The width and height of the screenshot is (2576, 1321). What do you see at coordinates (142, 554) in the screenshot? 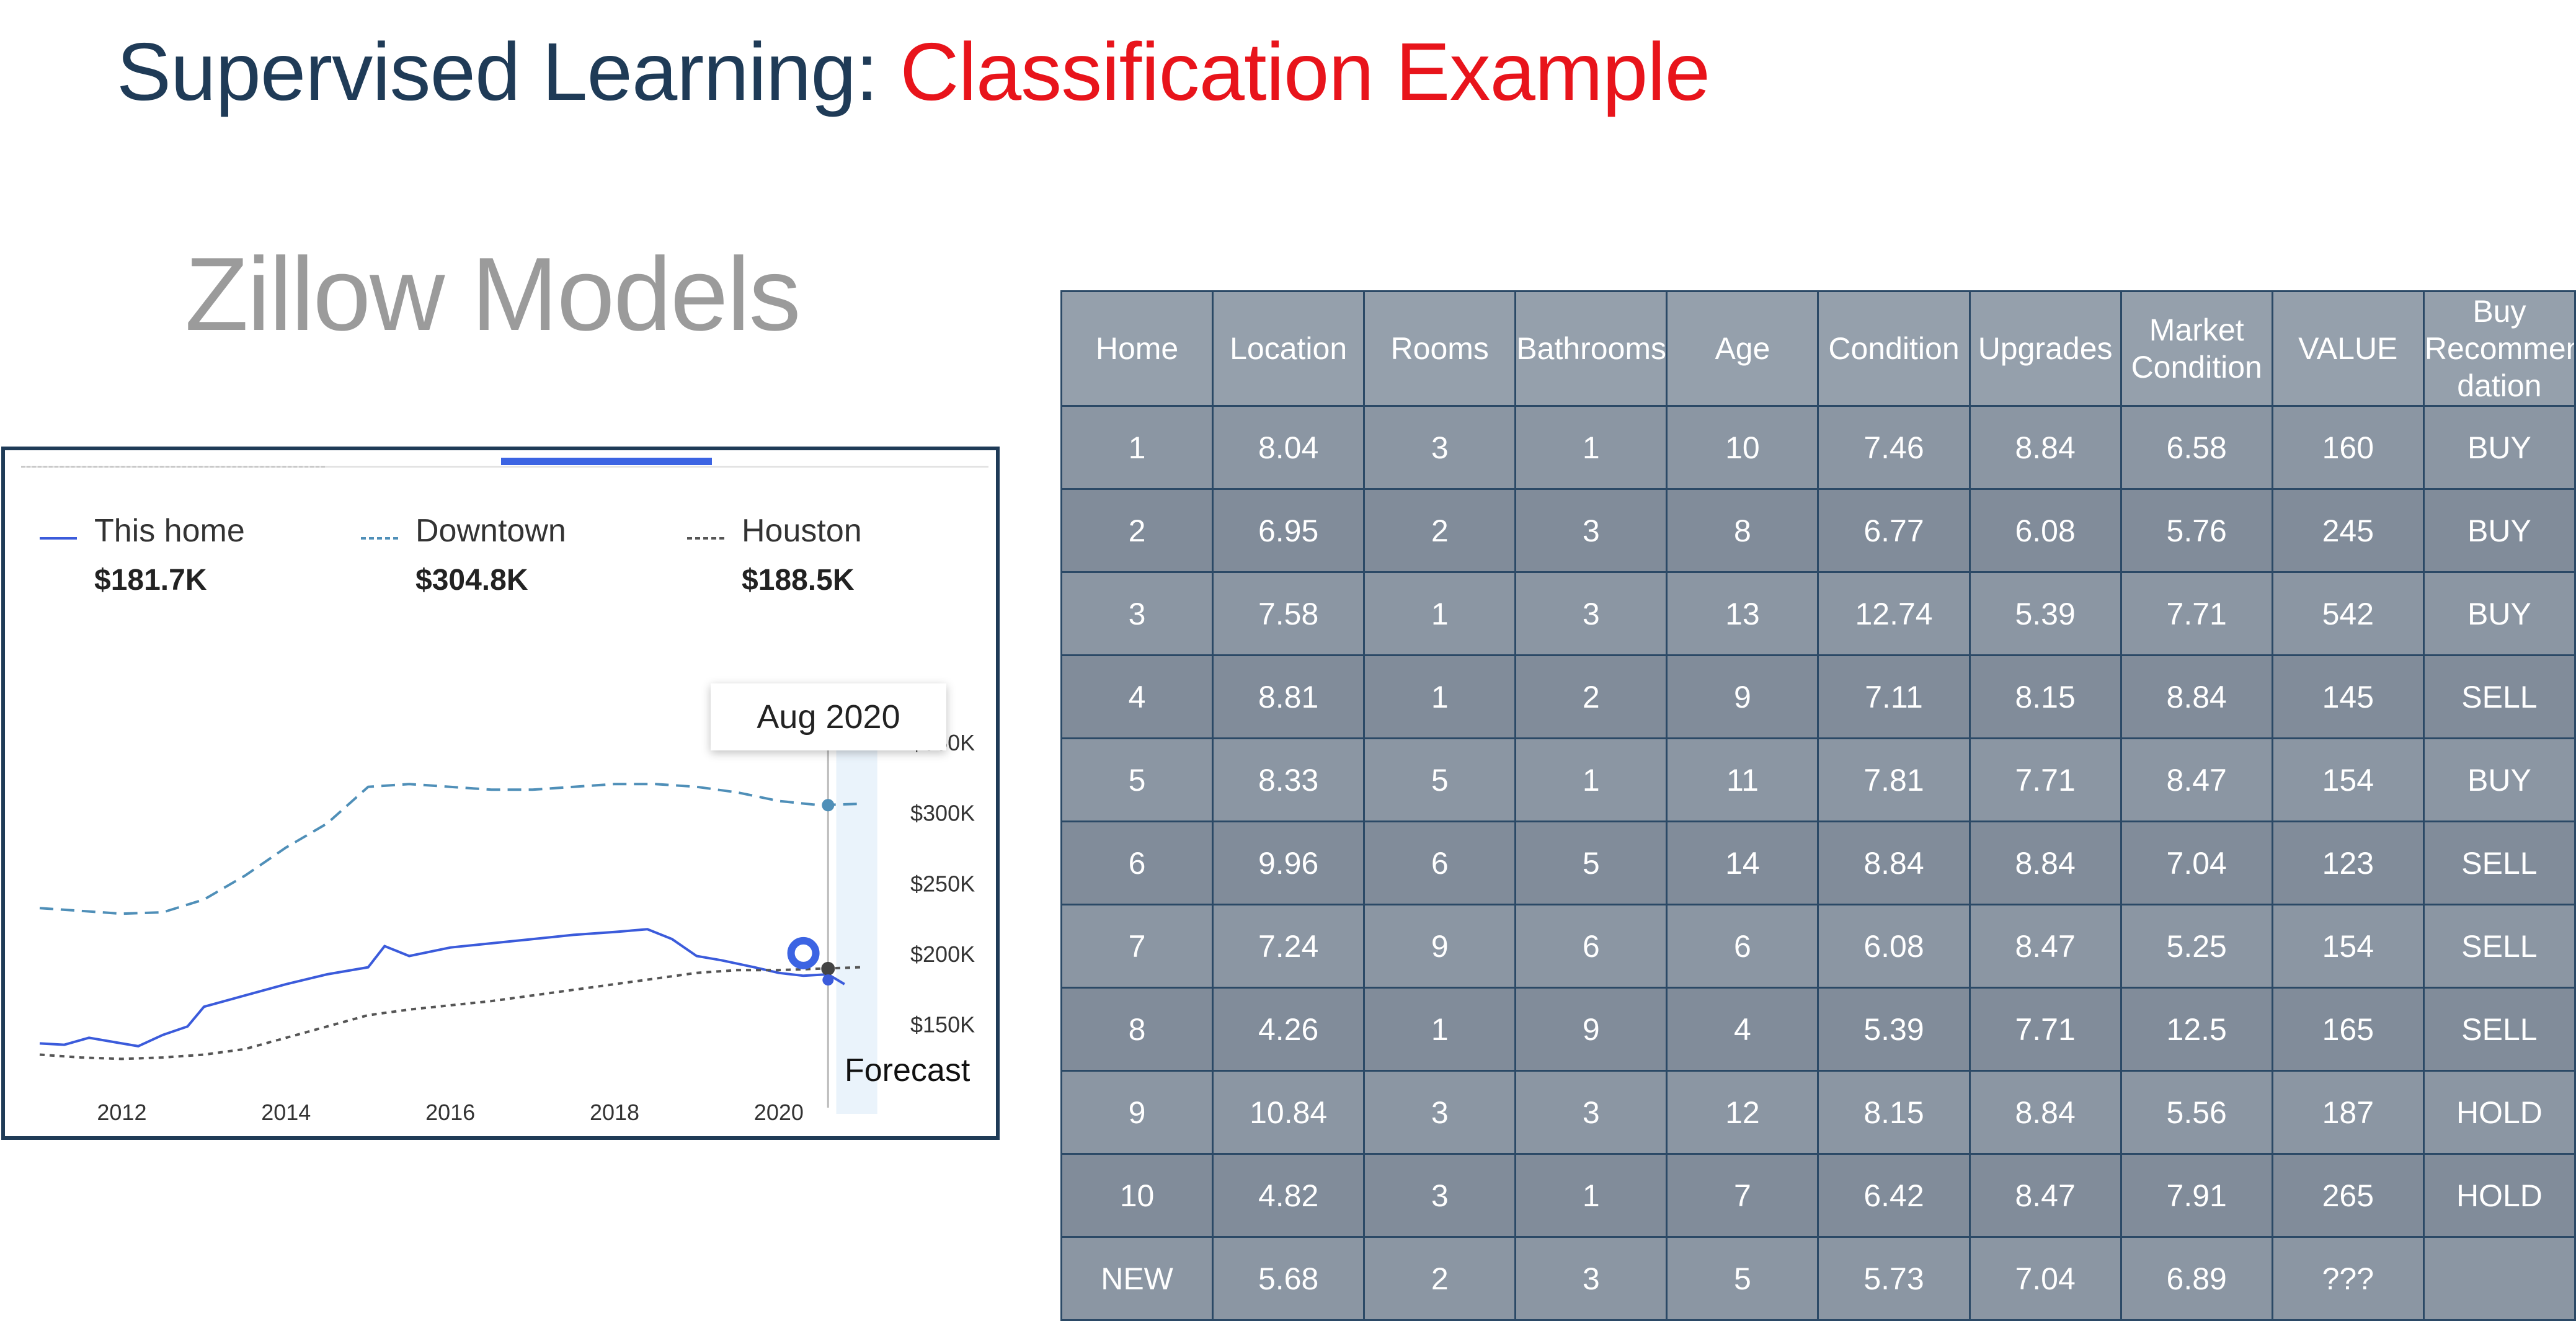
I see `legend-this-home: This home $181.7K` at bounding box center [142, 554].